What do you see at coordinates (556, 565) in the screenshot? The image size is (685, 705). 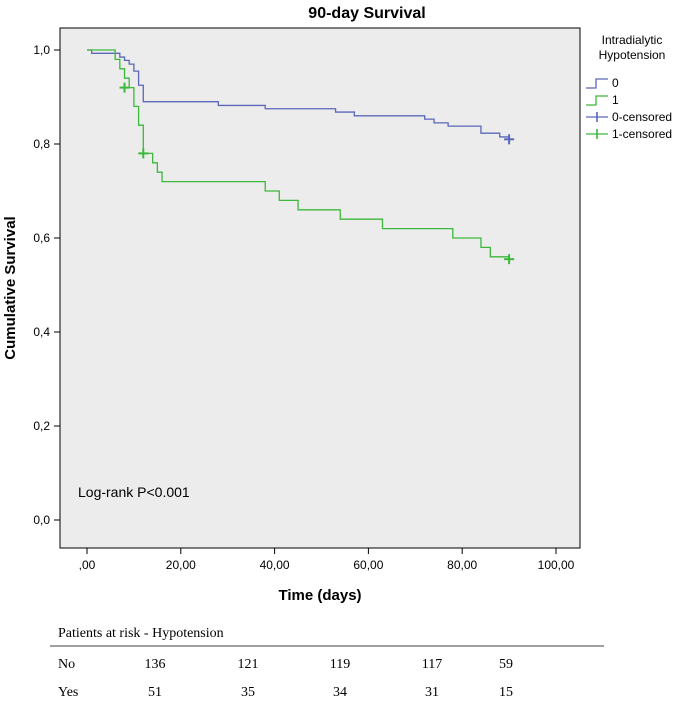 I see `x-tick-label: 100,00` at bounding box center [556, 565].